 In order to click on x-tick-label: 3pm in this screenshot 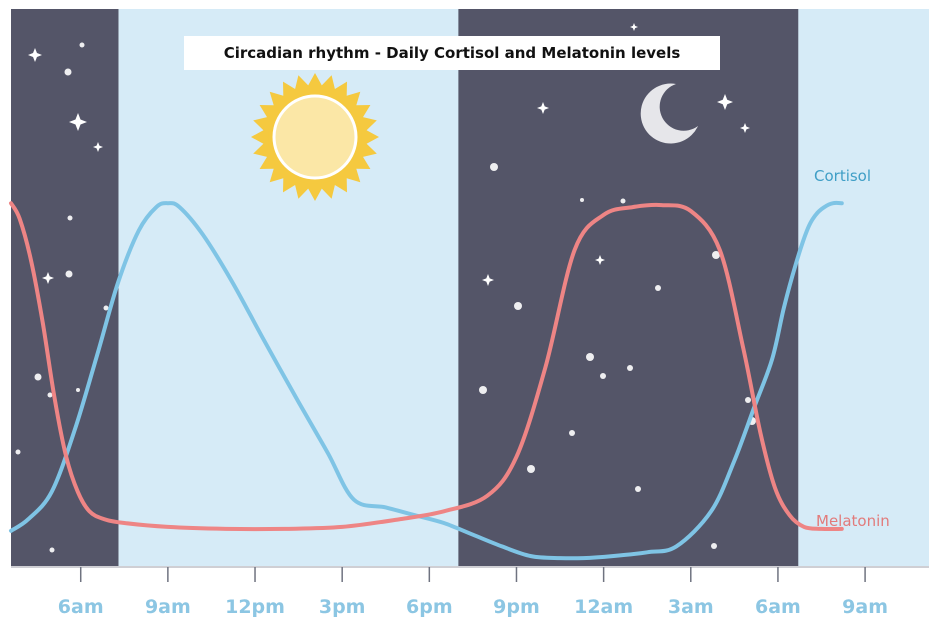, I will do `click(342, 607)`.